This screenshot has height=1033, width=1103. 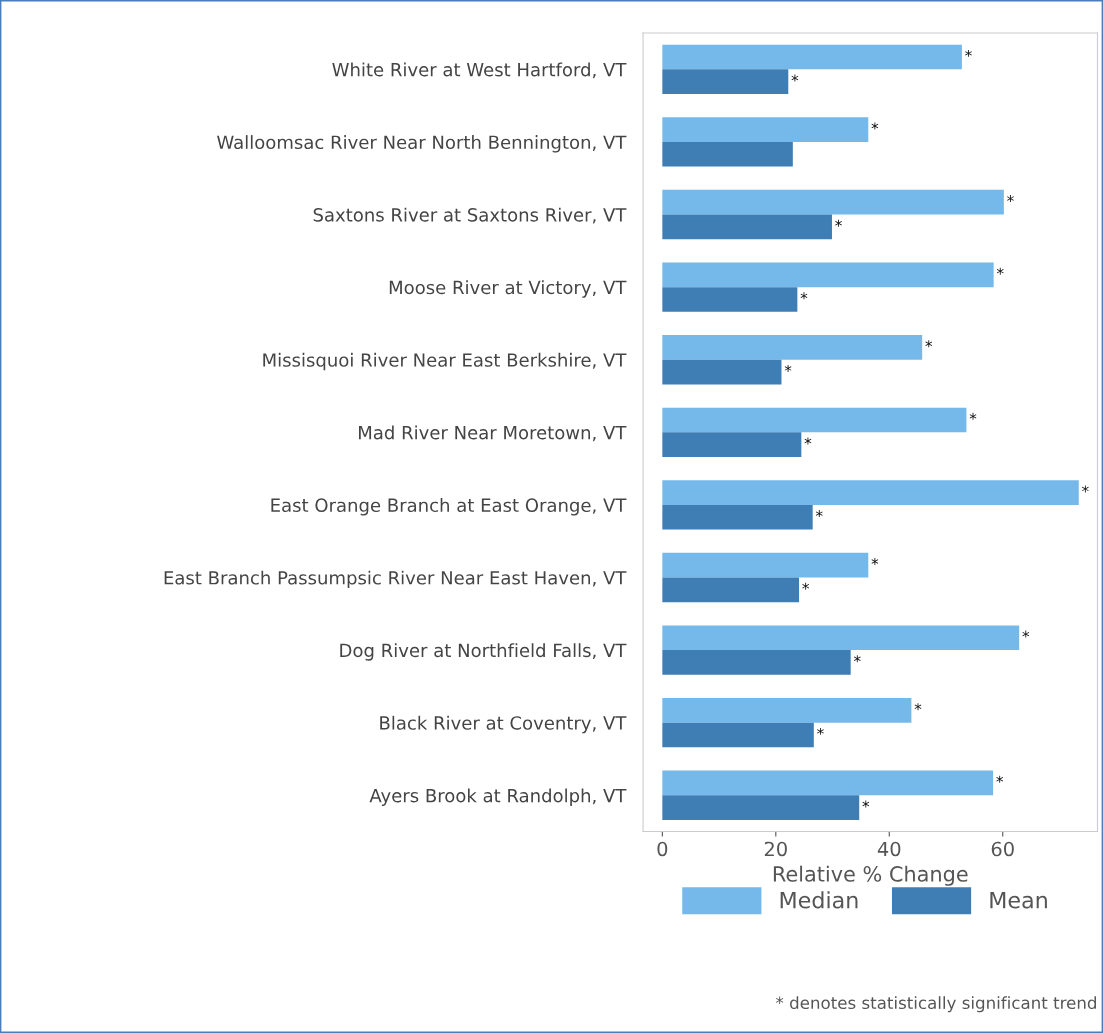 I want to click on text: * denotes statistically significant trend, so click(x=935, y=1004).